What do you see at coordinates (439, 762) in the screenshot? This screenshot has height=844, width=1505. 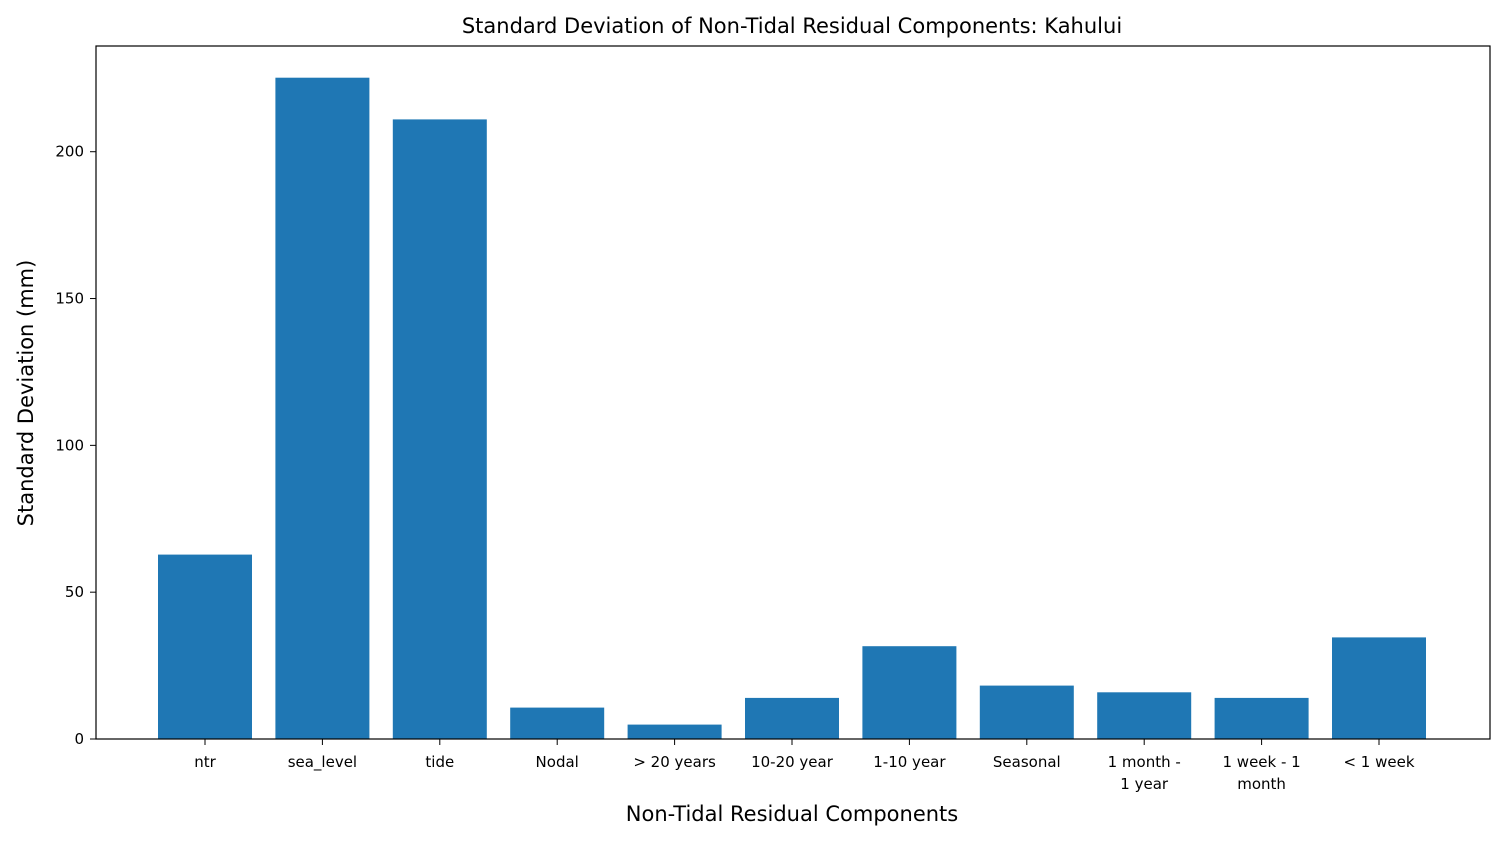 I see `x-tick-label-2: tide` at bounding box center [439, 762].